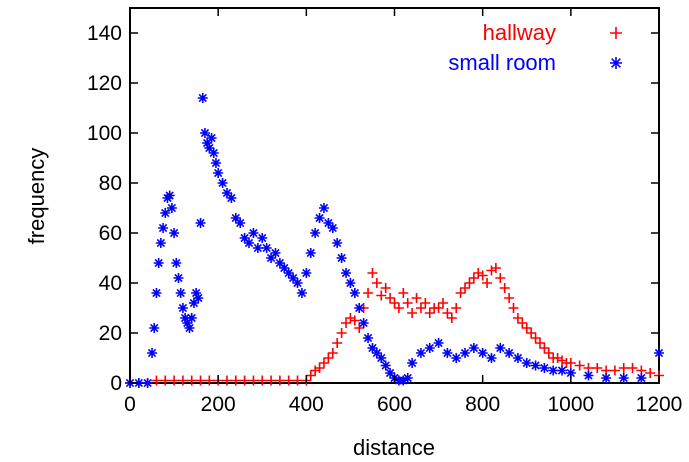 Image resolution: width=689 pixels, height=462 pixels. What do you see at coordinates (110, 233) in the screenshot?
I see `y-tick-label: 60` at bounding box center [110, 233].